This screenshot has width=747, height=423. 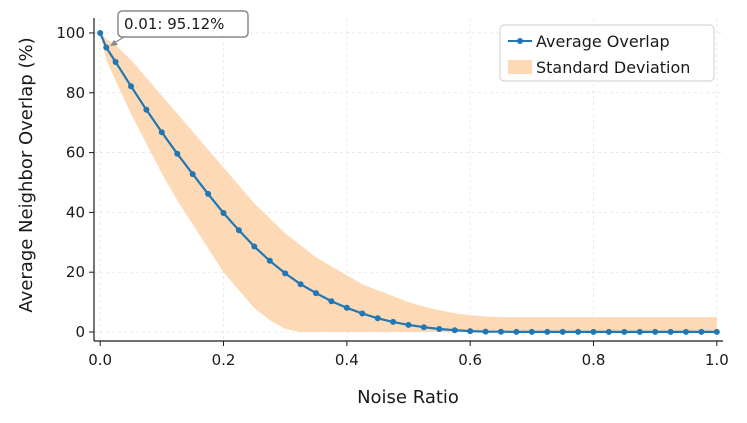 What do you see at coordinates (717, 360) in the screenshot?
I see `x-tick-label: 1.0` at bounding box center [717, 360].